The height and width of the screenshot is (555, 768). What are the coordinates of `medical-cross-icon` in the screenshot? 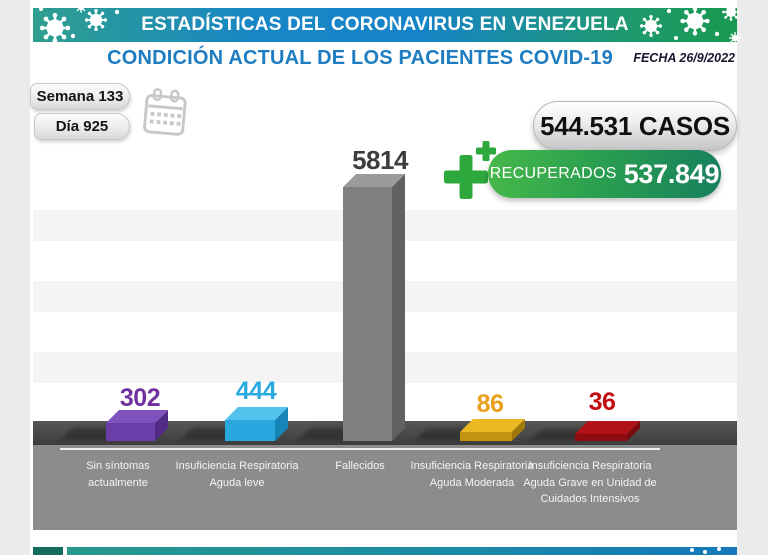 It's located at (470, 170).